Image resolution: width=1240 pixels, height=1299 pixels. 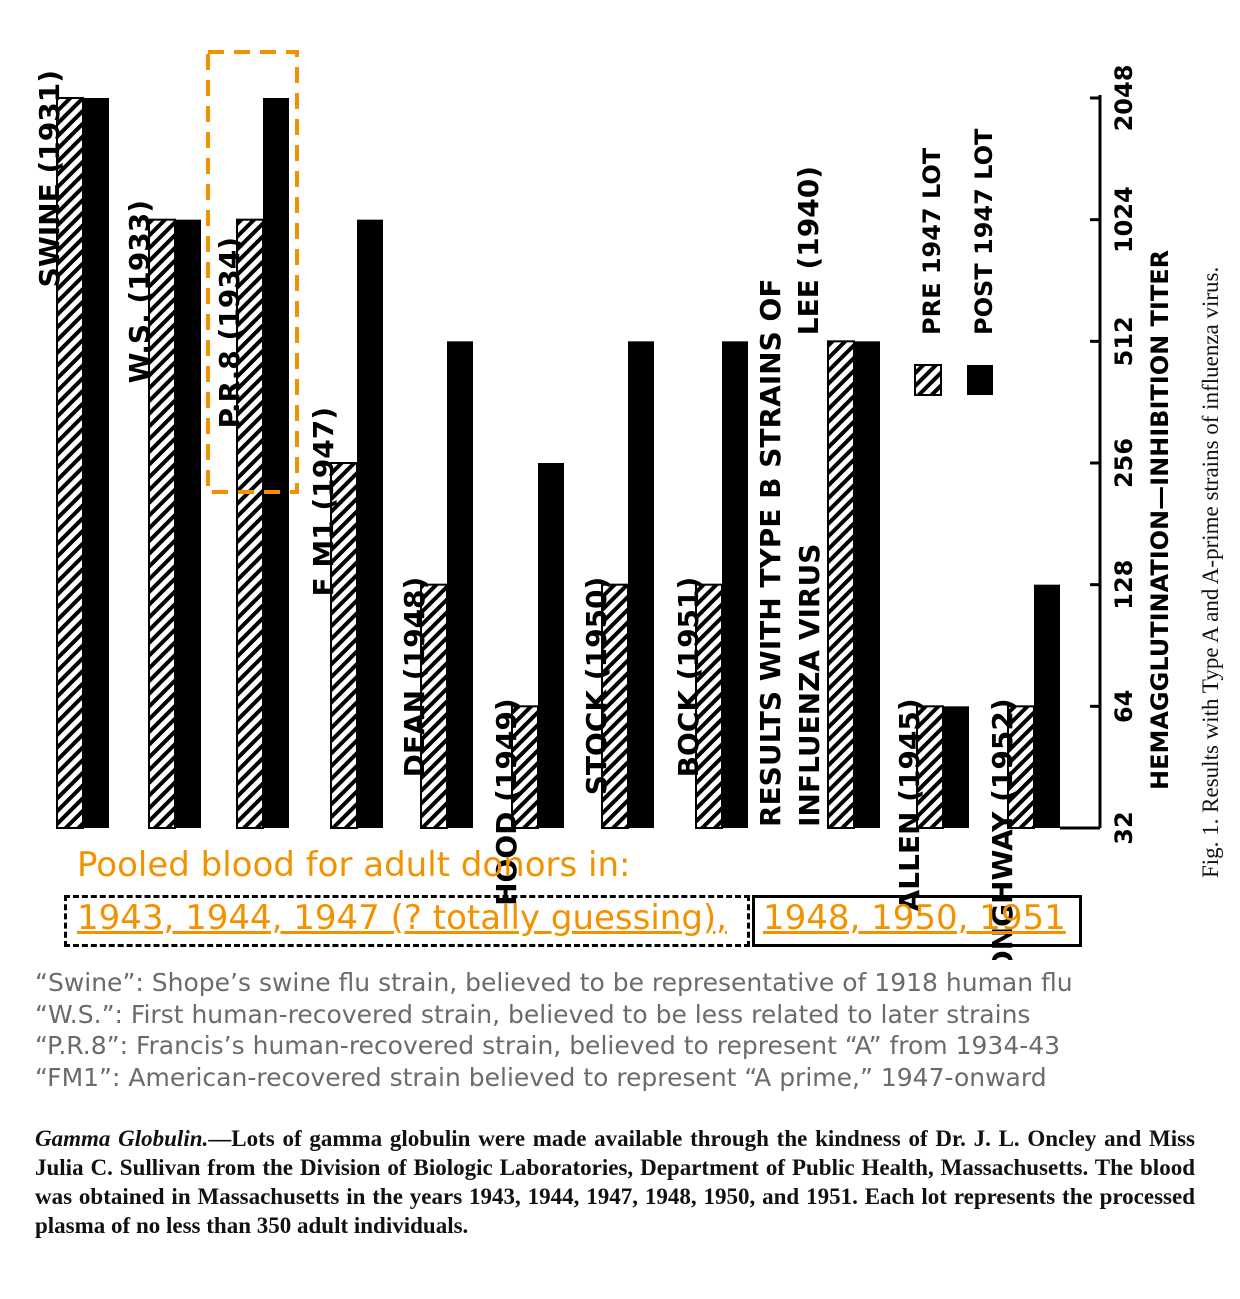 I want to click on category-label-allen-1945: ALLEN (1945), so click(x=909, y=804).